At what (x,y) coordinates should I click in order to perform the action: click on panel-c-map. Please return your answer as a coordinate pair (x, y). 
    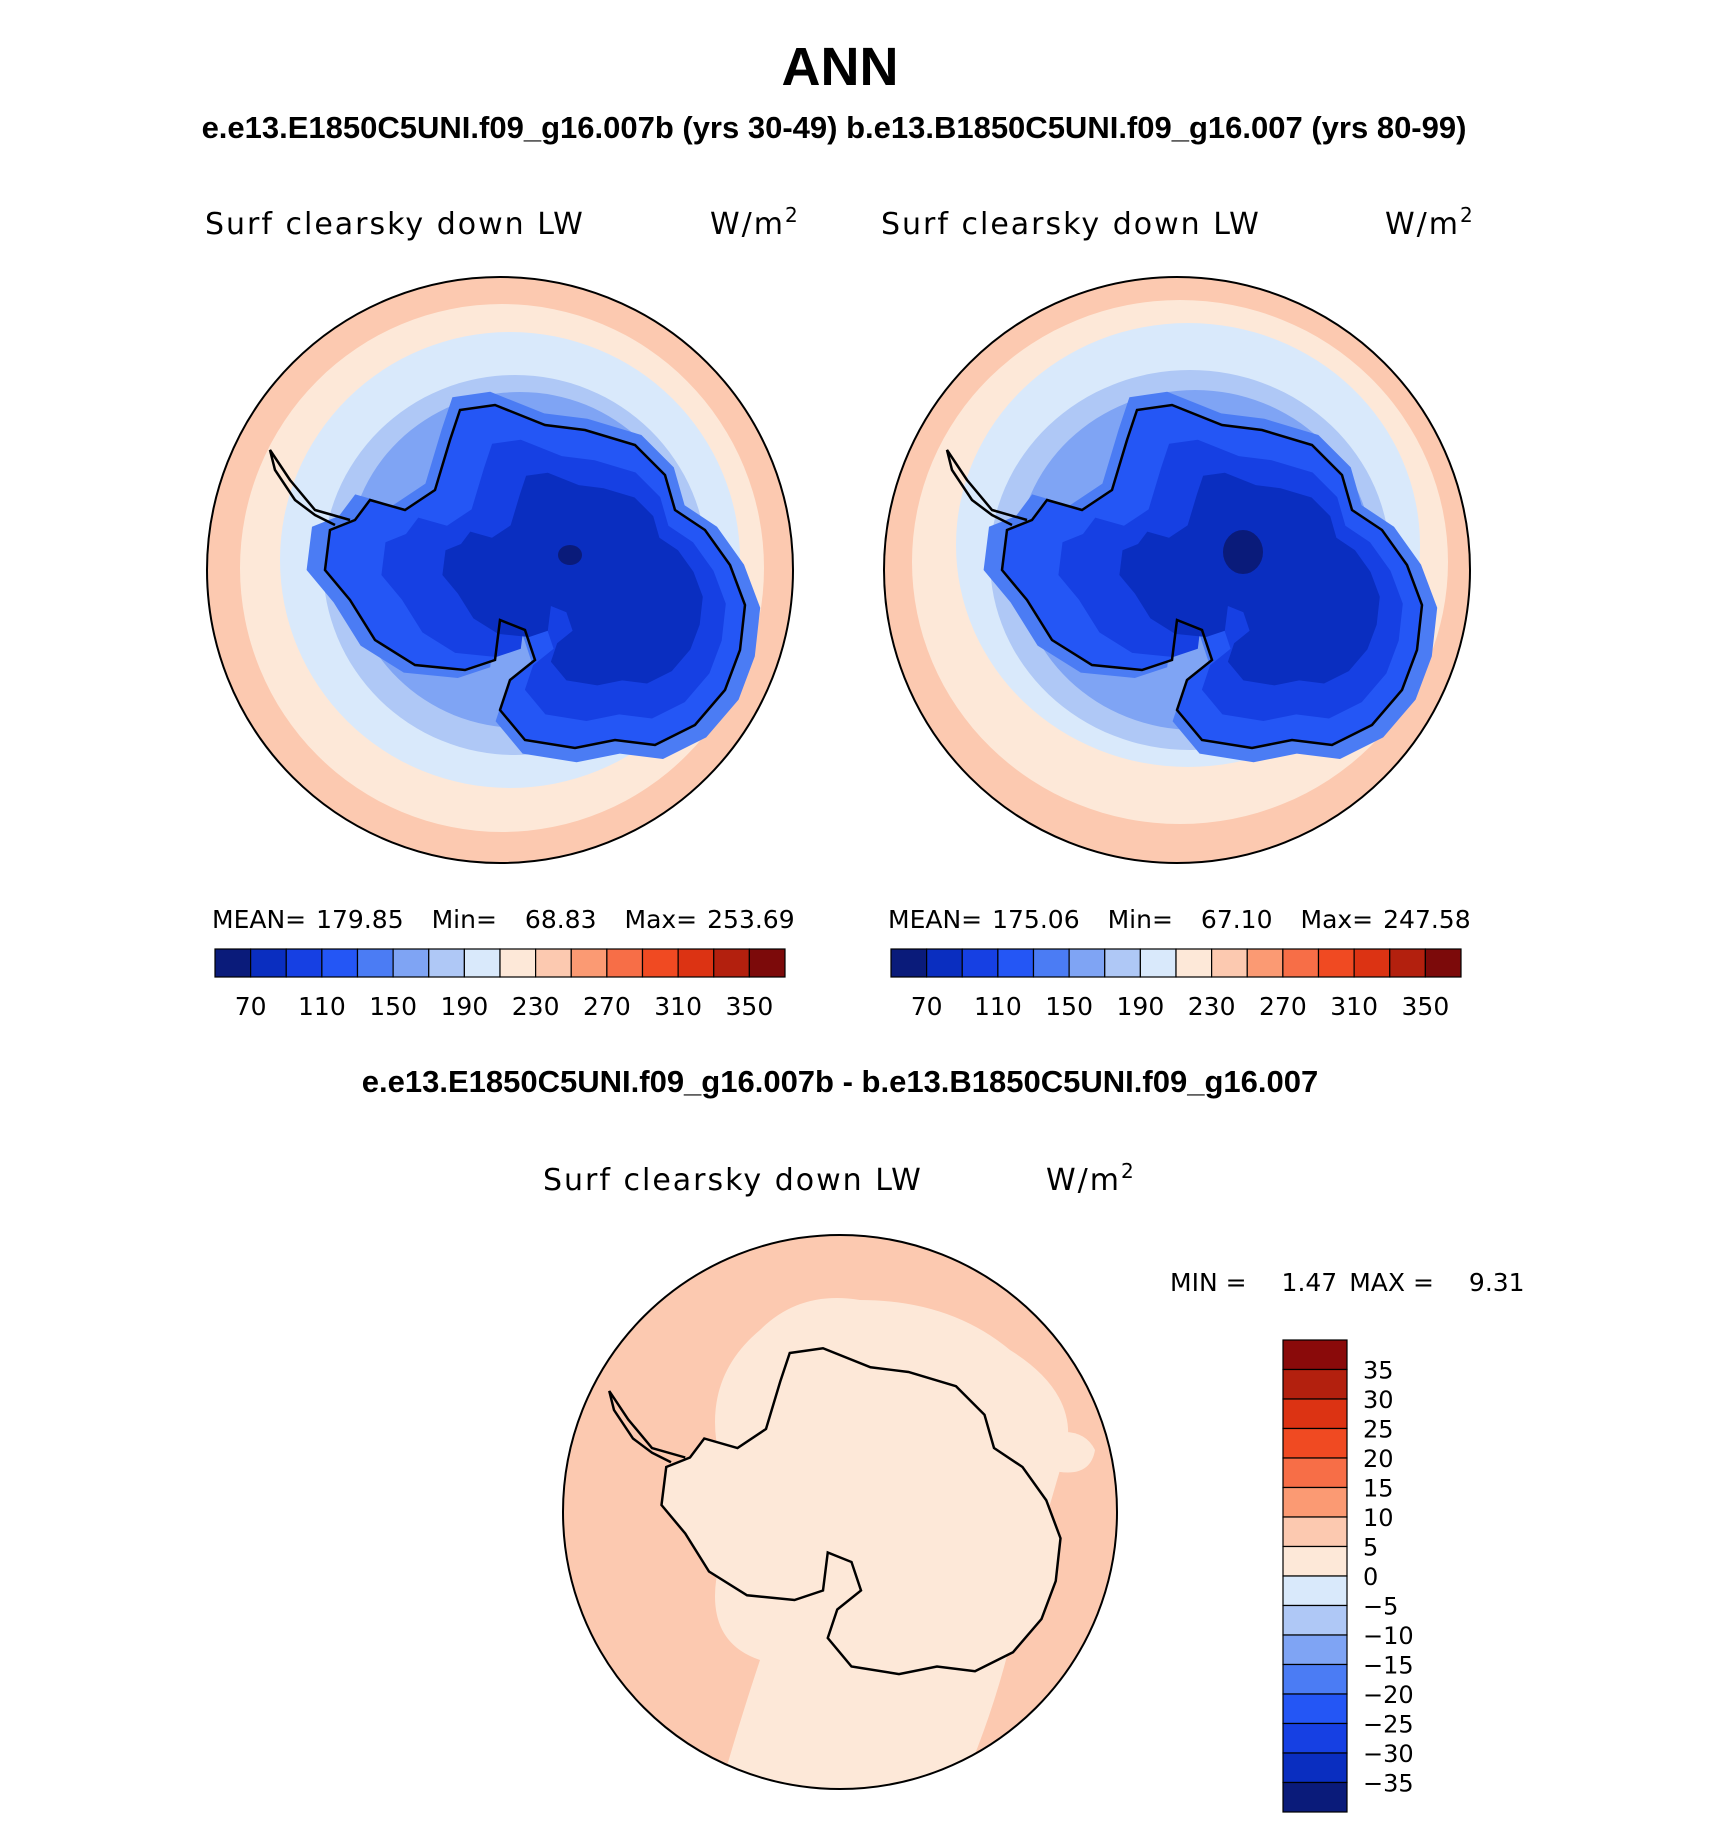
    Looking at the image, I should click on (840, 1512).